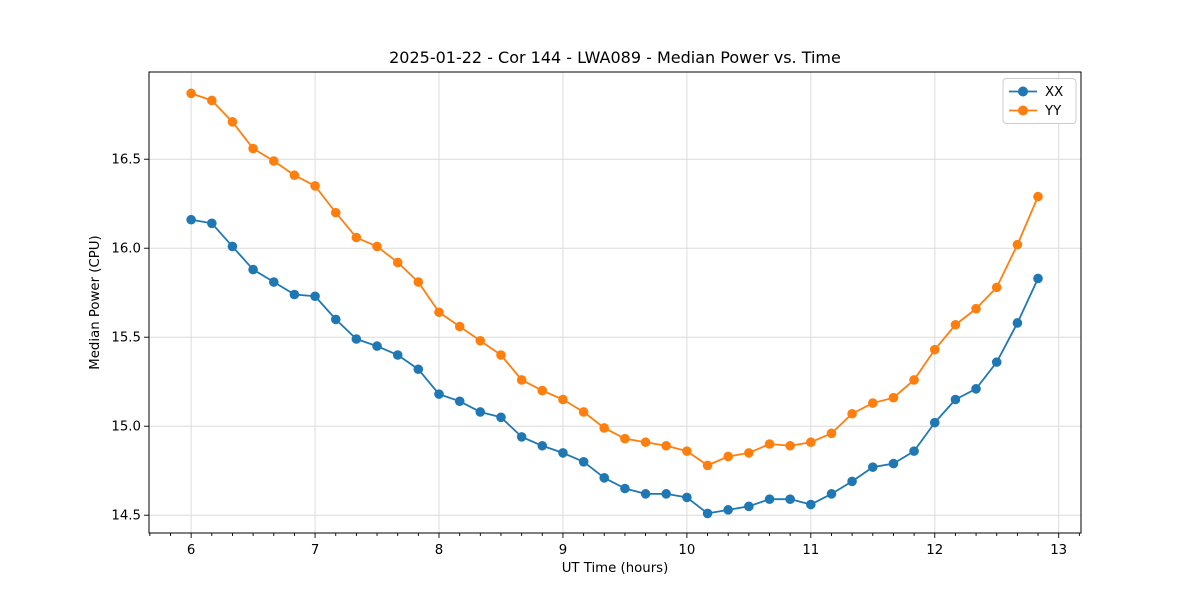 The image size is (1200, 604). Describe the element at coordinates (615, 568) in the screenshot. I see `x-axis-label: UT Time (hours)` at that location.